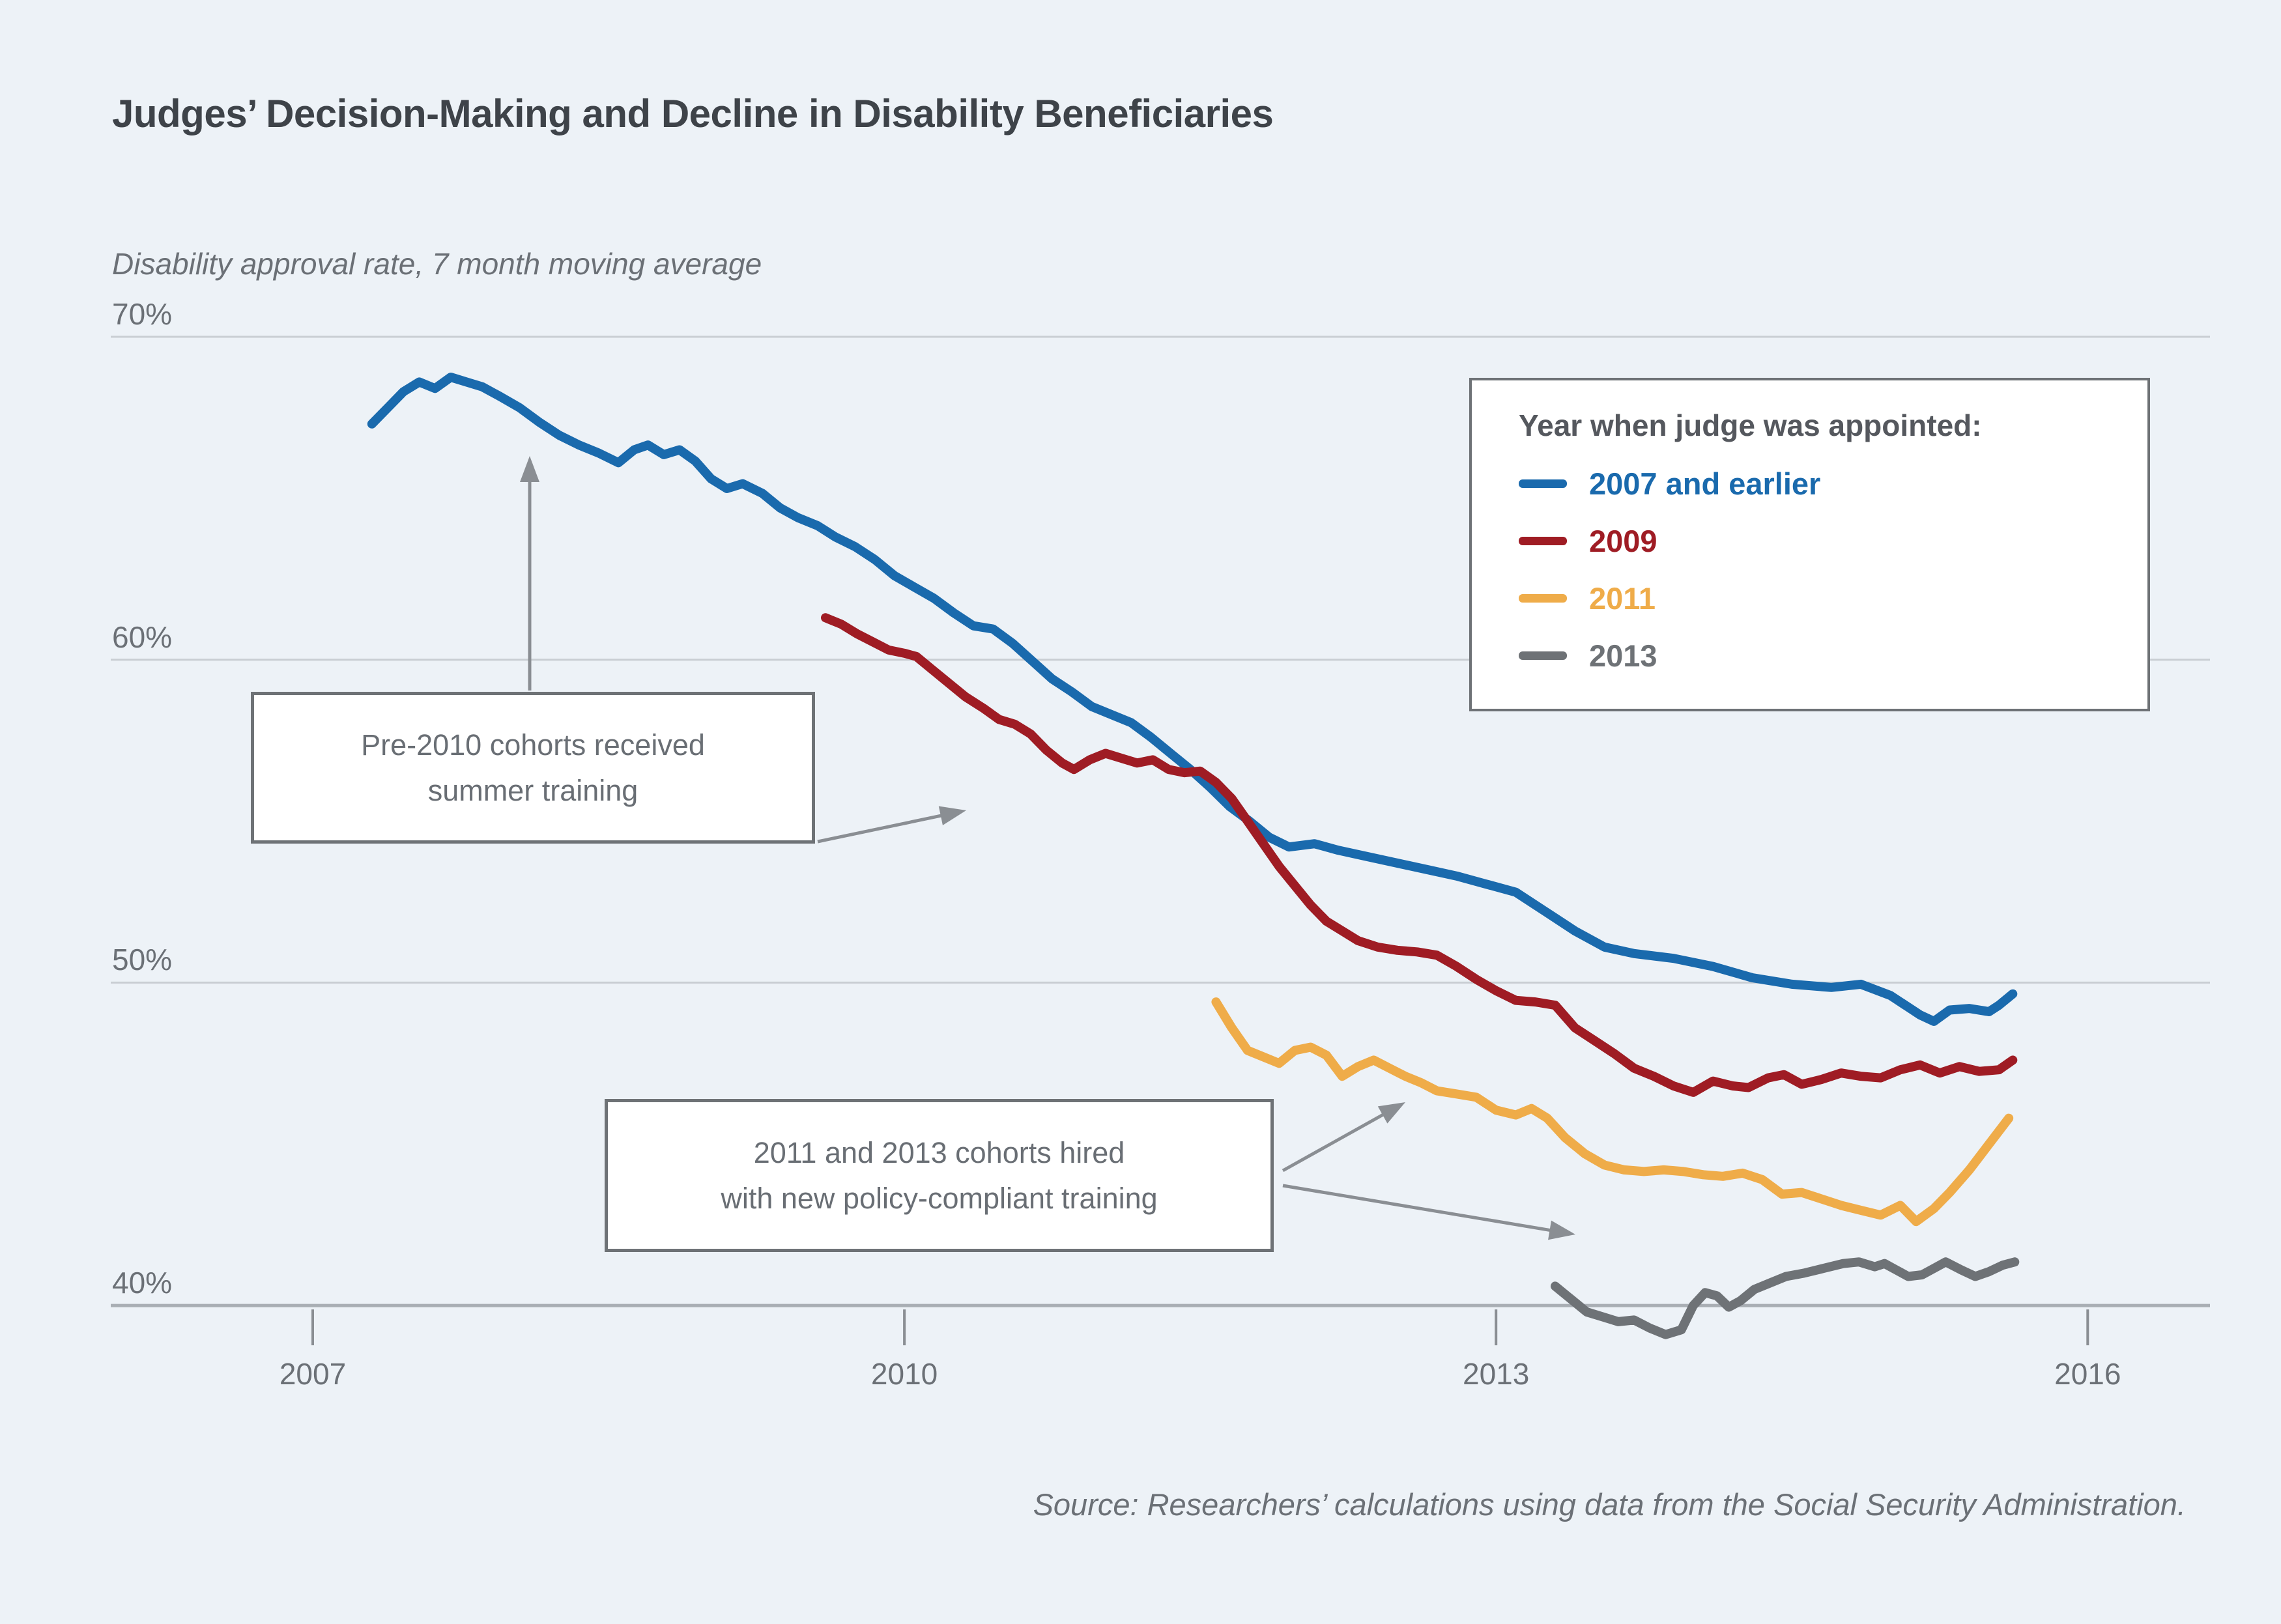 The width and height of the screenshot is (2281, 1624). What do you see at coordinates (142, 637) in the screenshot?
I see `y-tick-label-60: 60%` at bounding box center [142, 637].